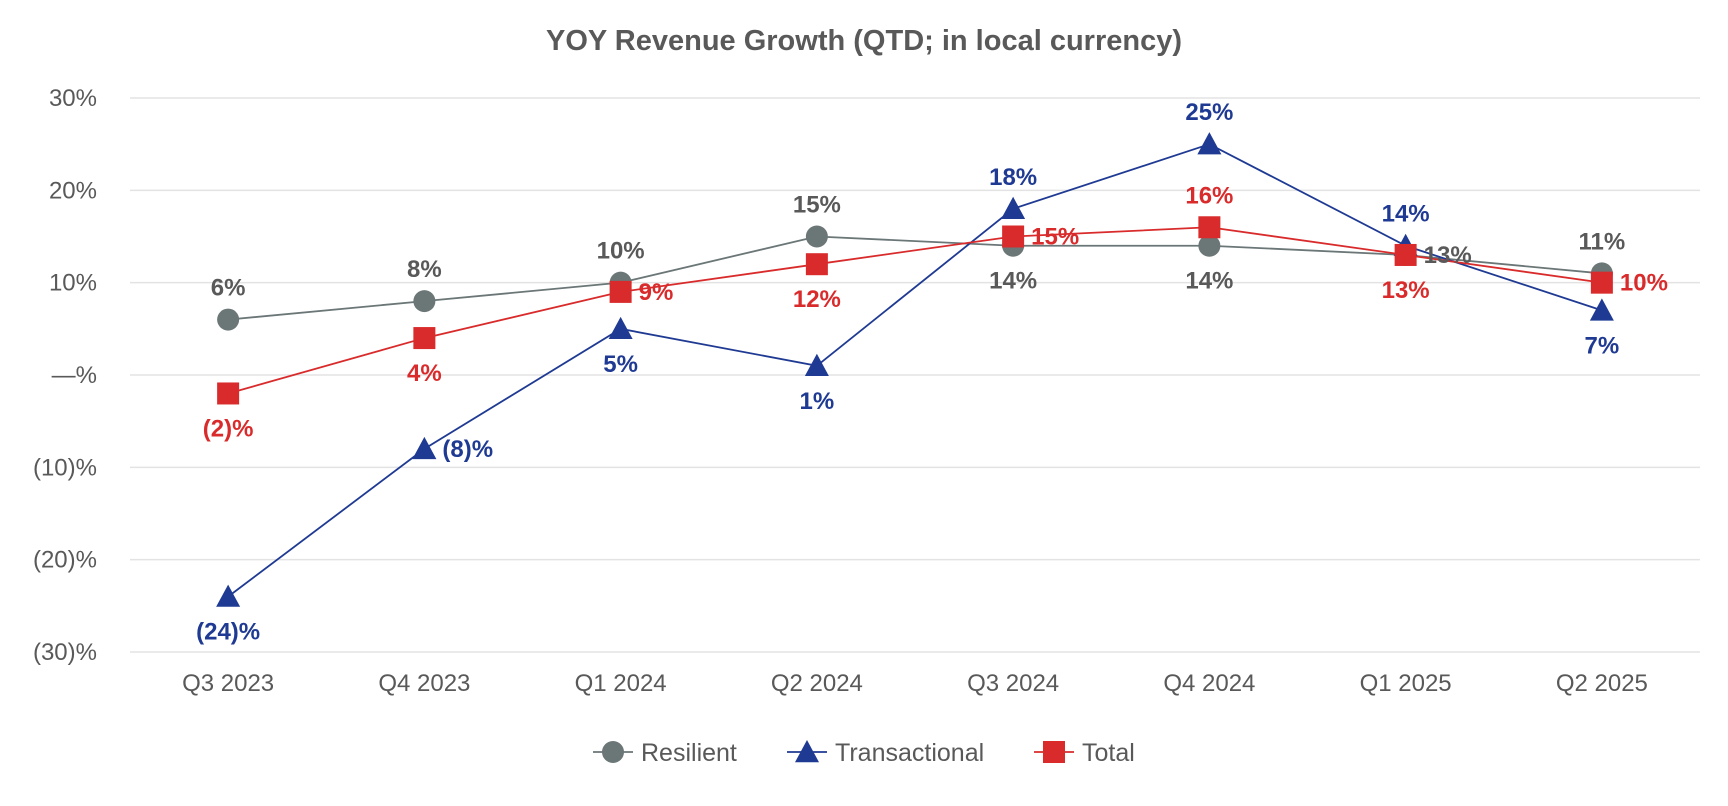  What do you see at coordinates (1602, 683) in the screenshot?
I see `x-tick-label: Q2 2025` at bounding box center [1602, 683].